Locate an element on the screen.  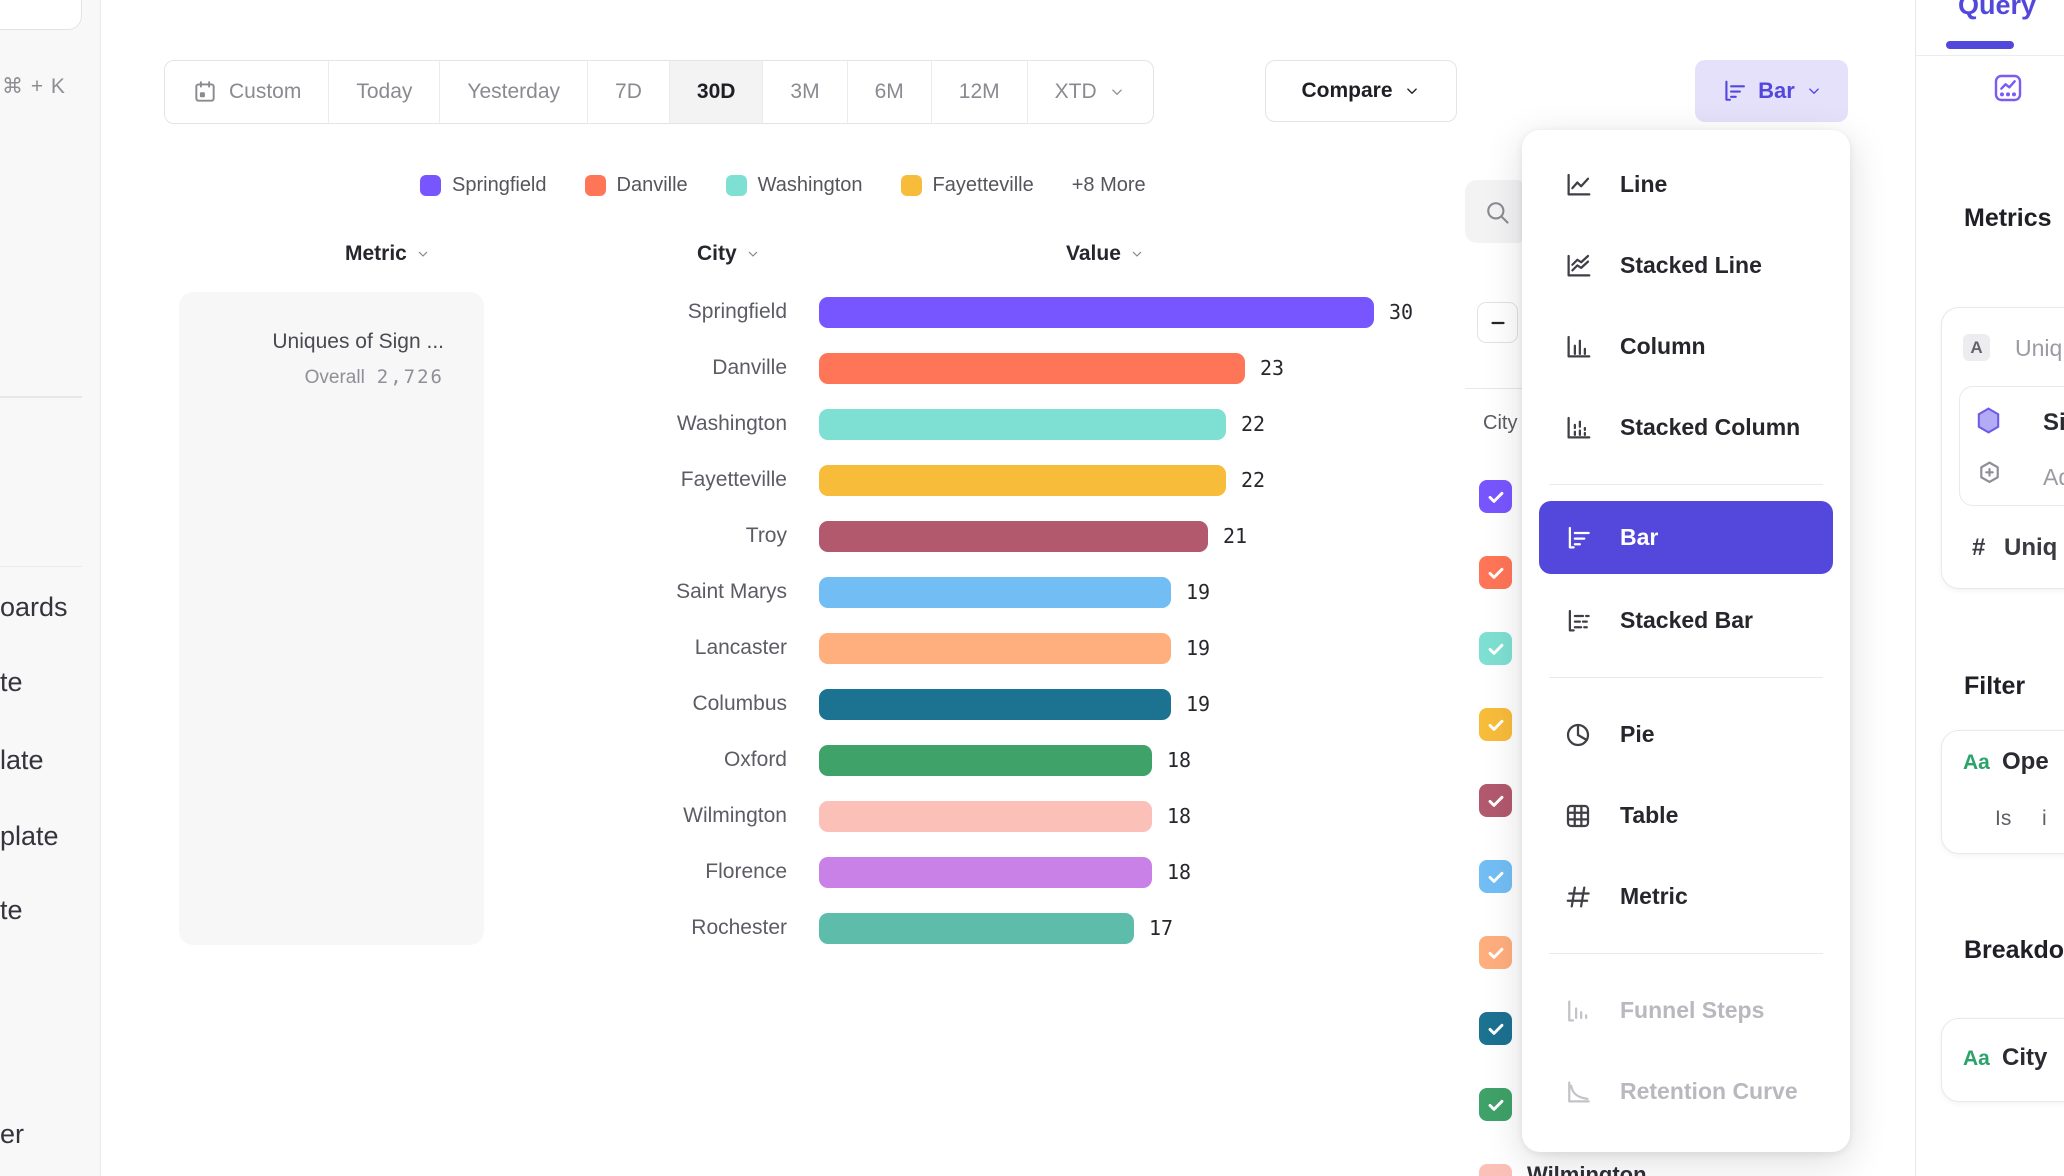
breakdown-label: City is located at coordinates (2025, 1057).